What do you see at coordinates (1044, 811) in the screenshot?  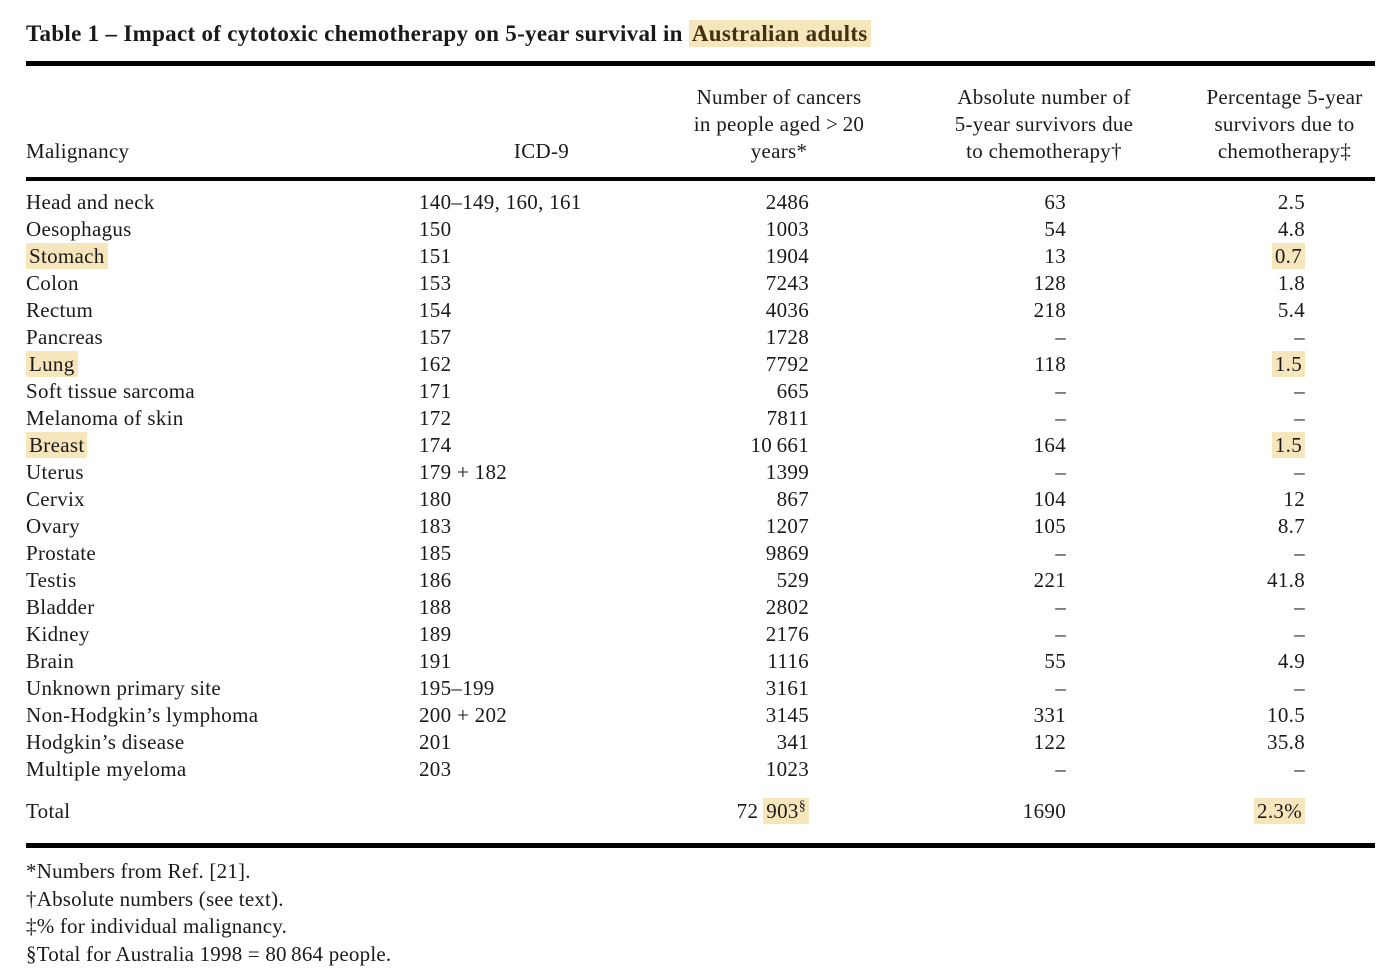 I see `total-survivors-cell: 1690` at bounding box center [1044, 811].